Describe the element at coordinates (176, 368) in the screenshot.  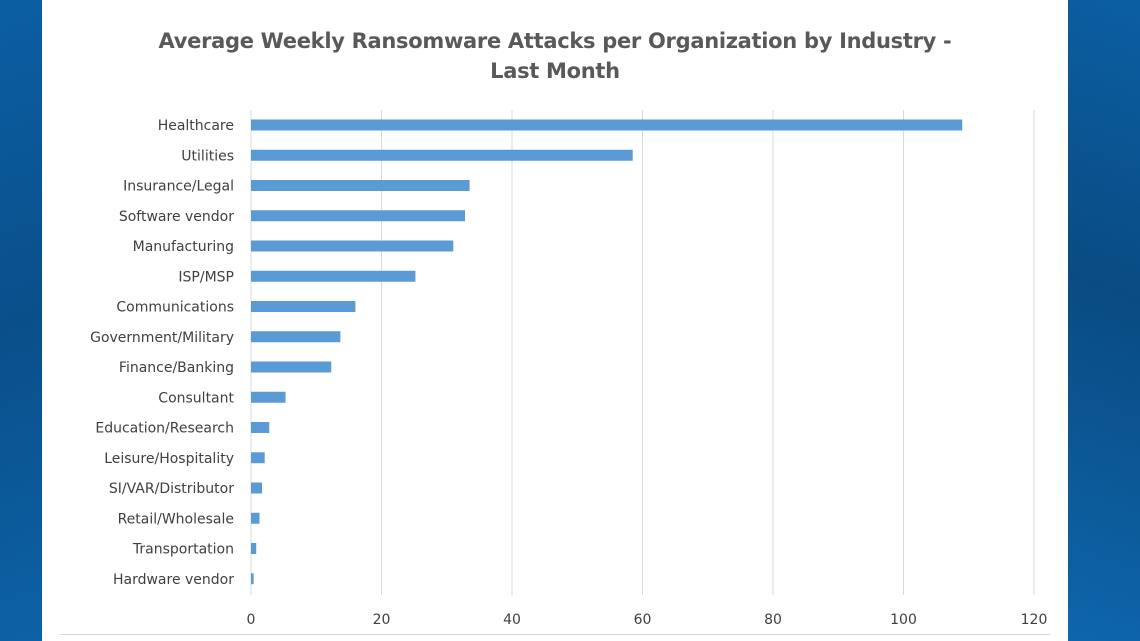
I see `category-label-finance-banking: Finance/Banking` at that location.